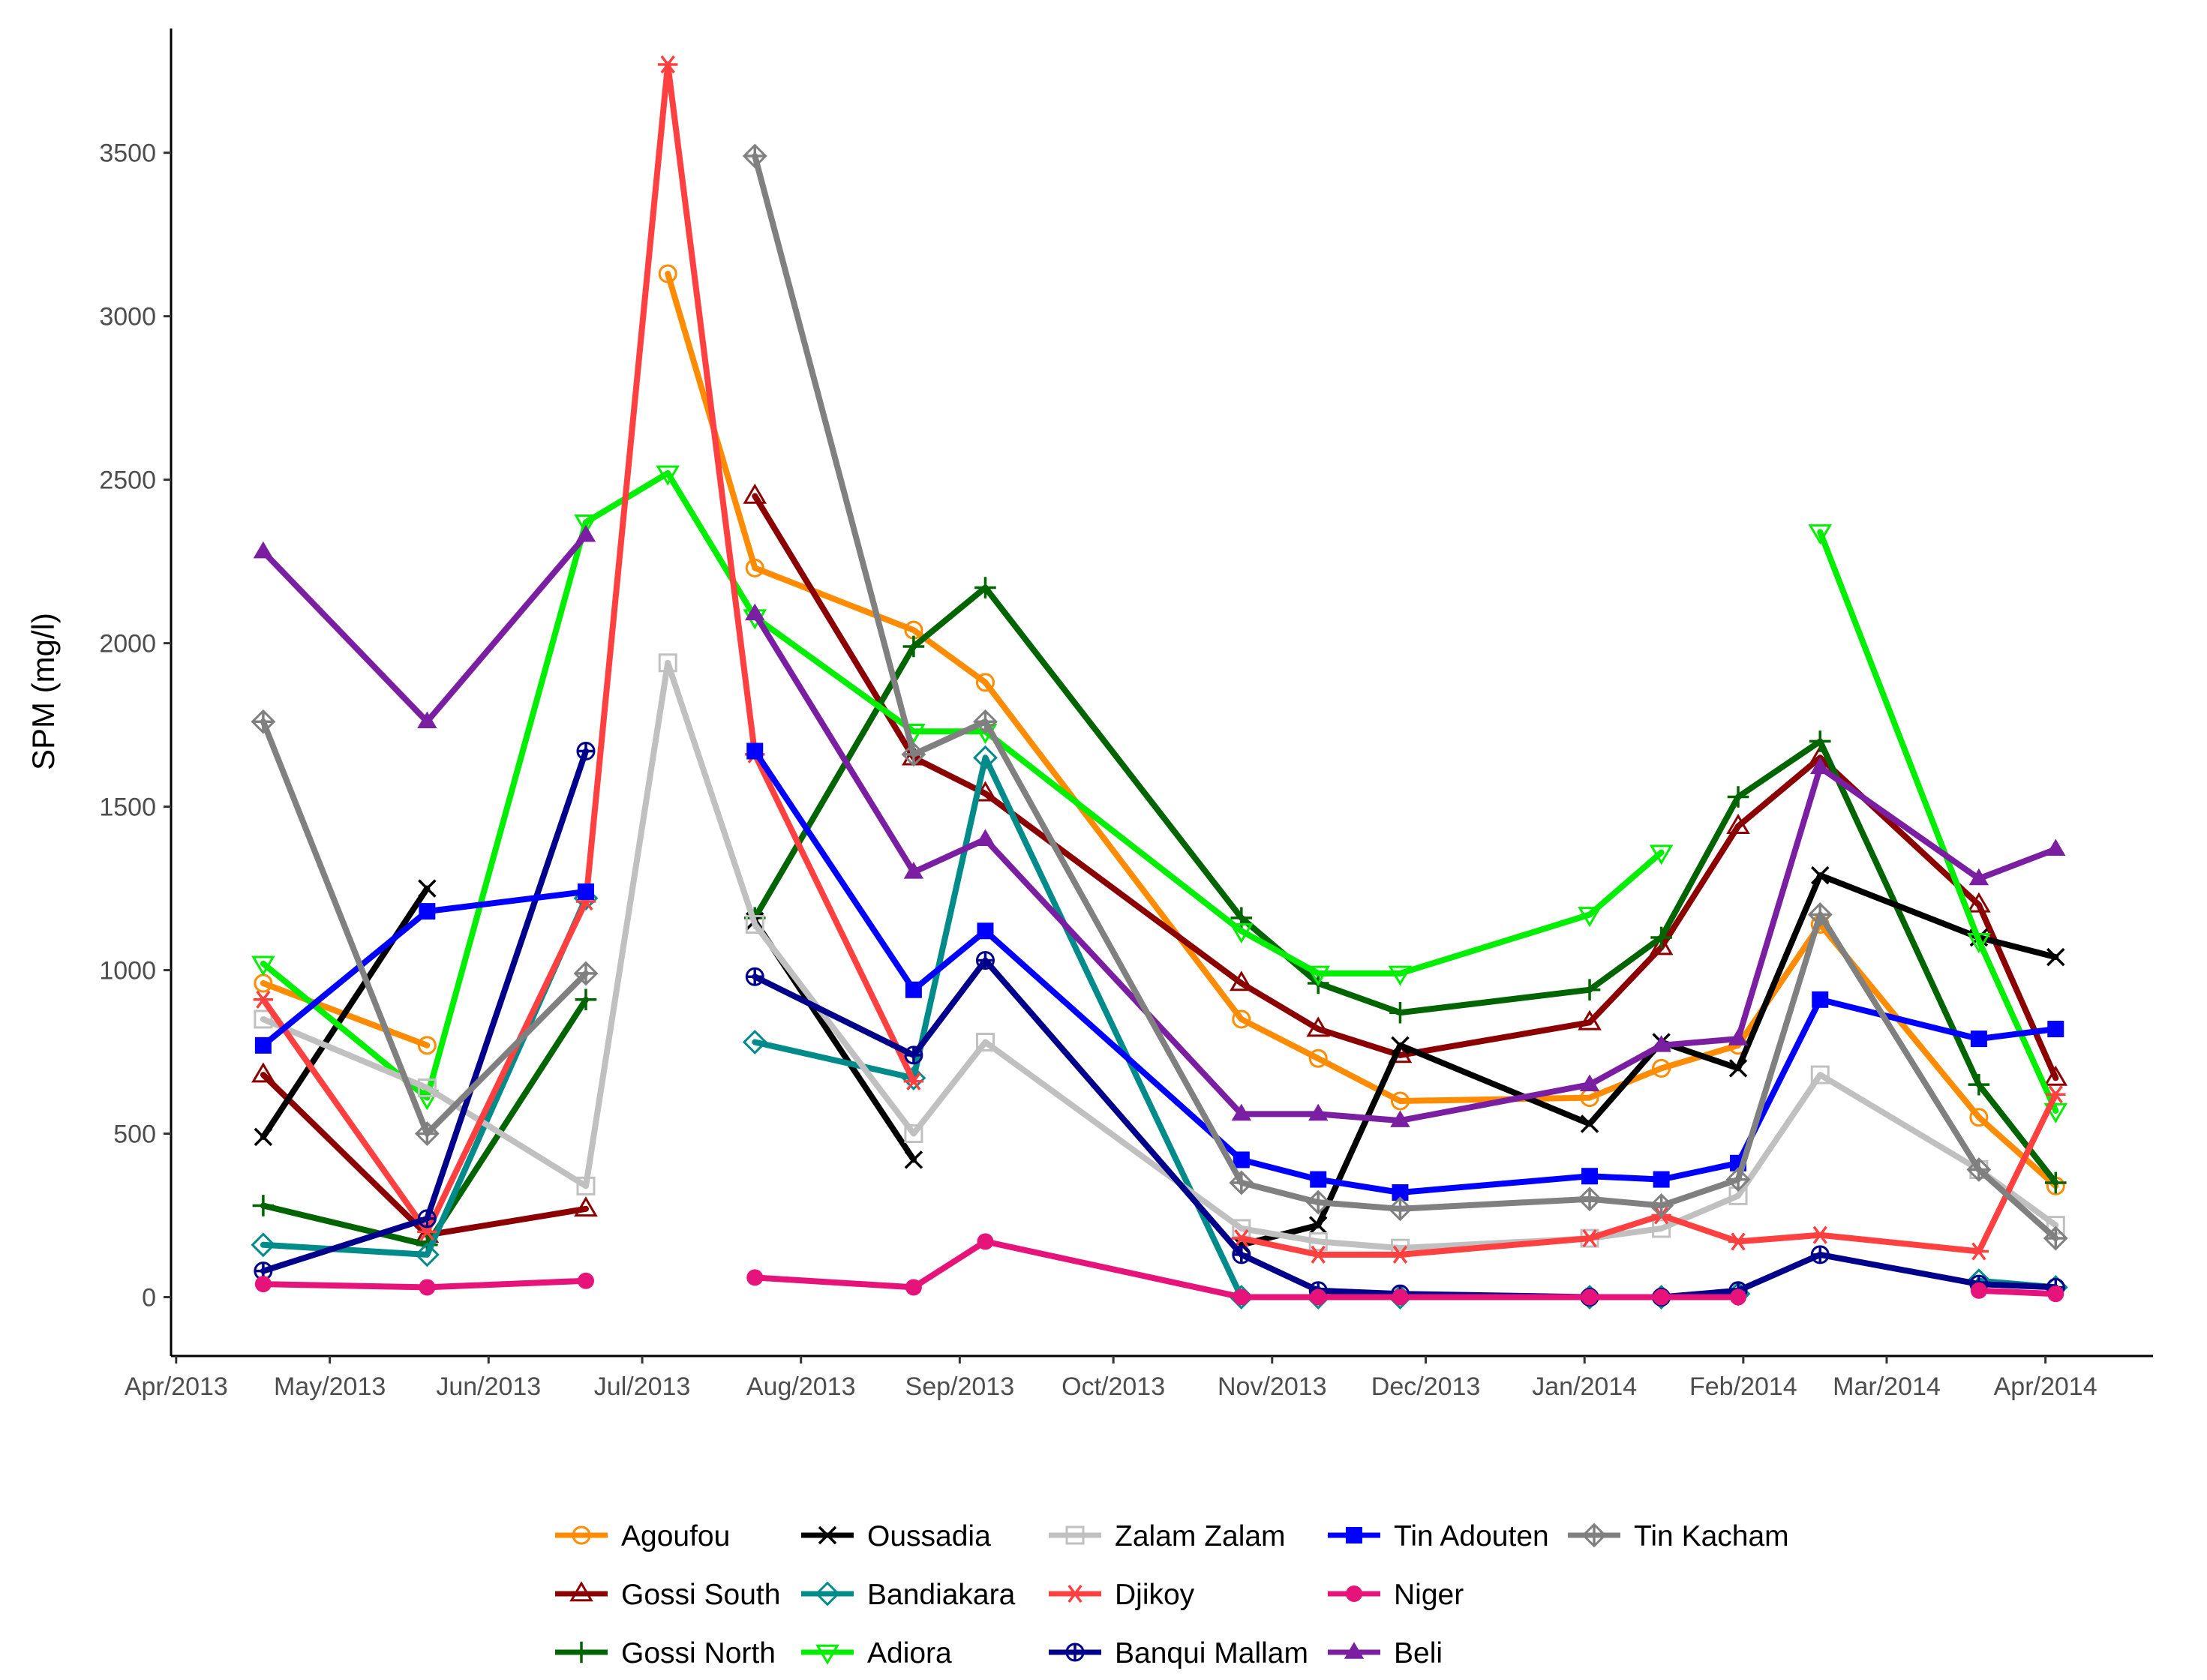 The image size is (2207, 1680). What do you see at coordinates (1743, 1386) in the screenshot?
I see `x-tick-label: Feb/2014` at bounding box center [1743, 1386].